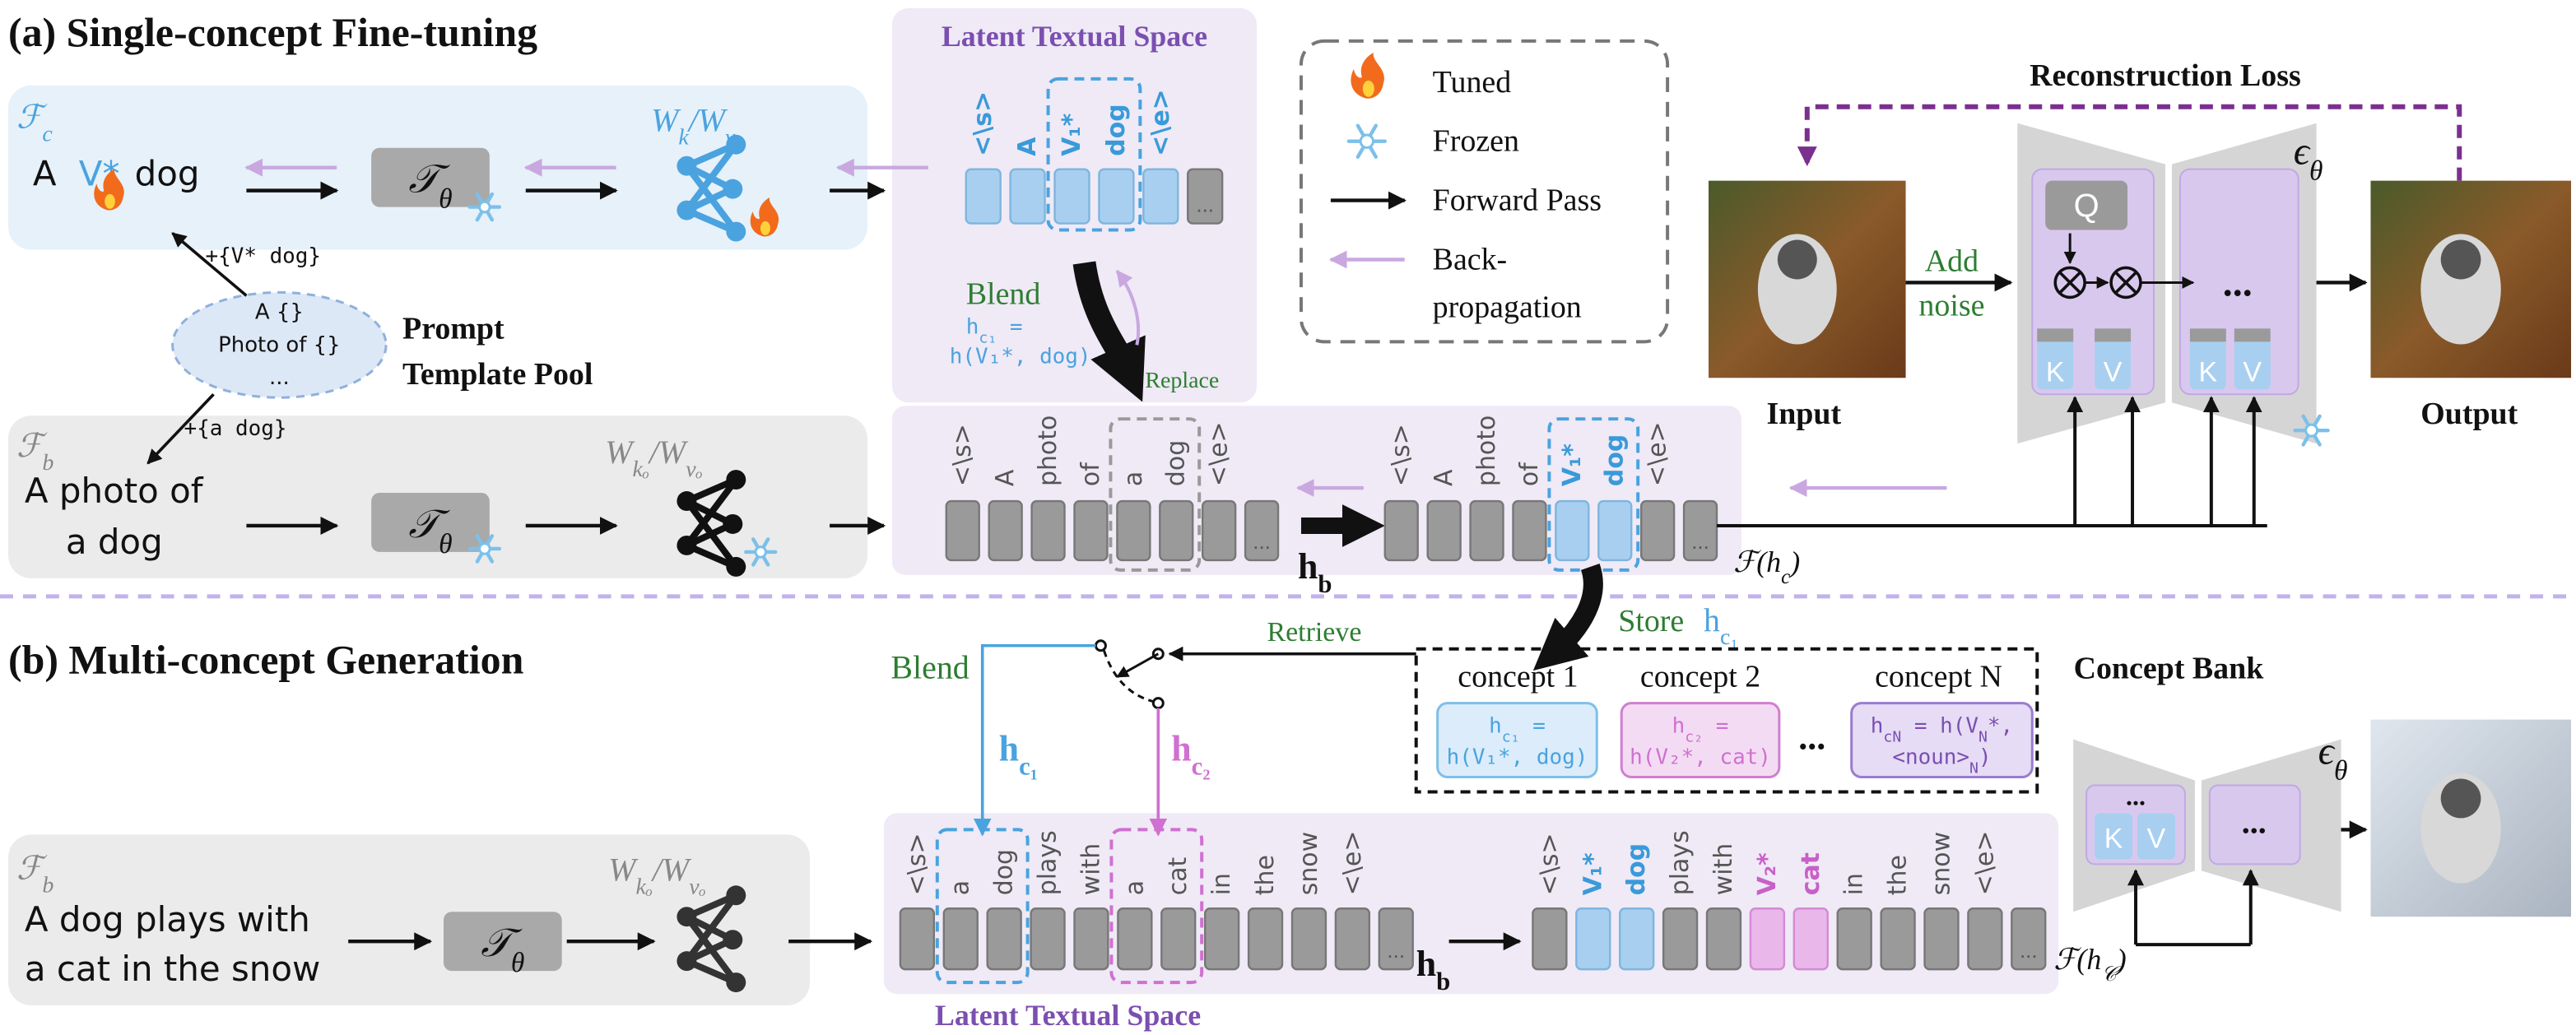  What do you see at coordinates (45, 174) in the screenshot?
I see `prompt-text: A` at bounding box center [45, 174].